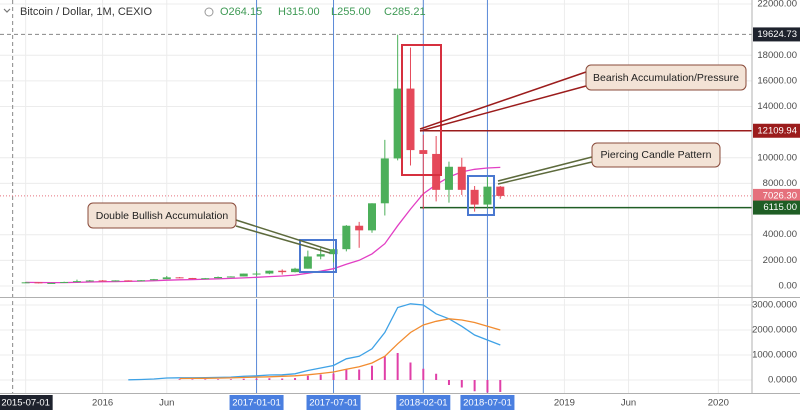 Image resolution: width=800 pixels, height=411 pixels. I want to click on y-tick-label: 4000.00, so click(780, 234).